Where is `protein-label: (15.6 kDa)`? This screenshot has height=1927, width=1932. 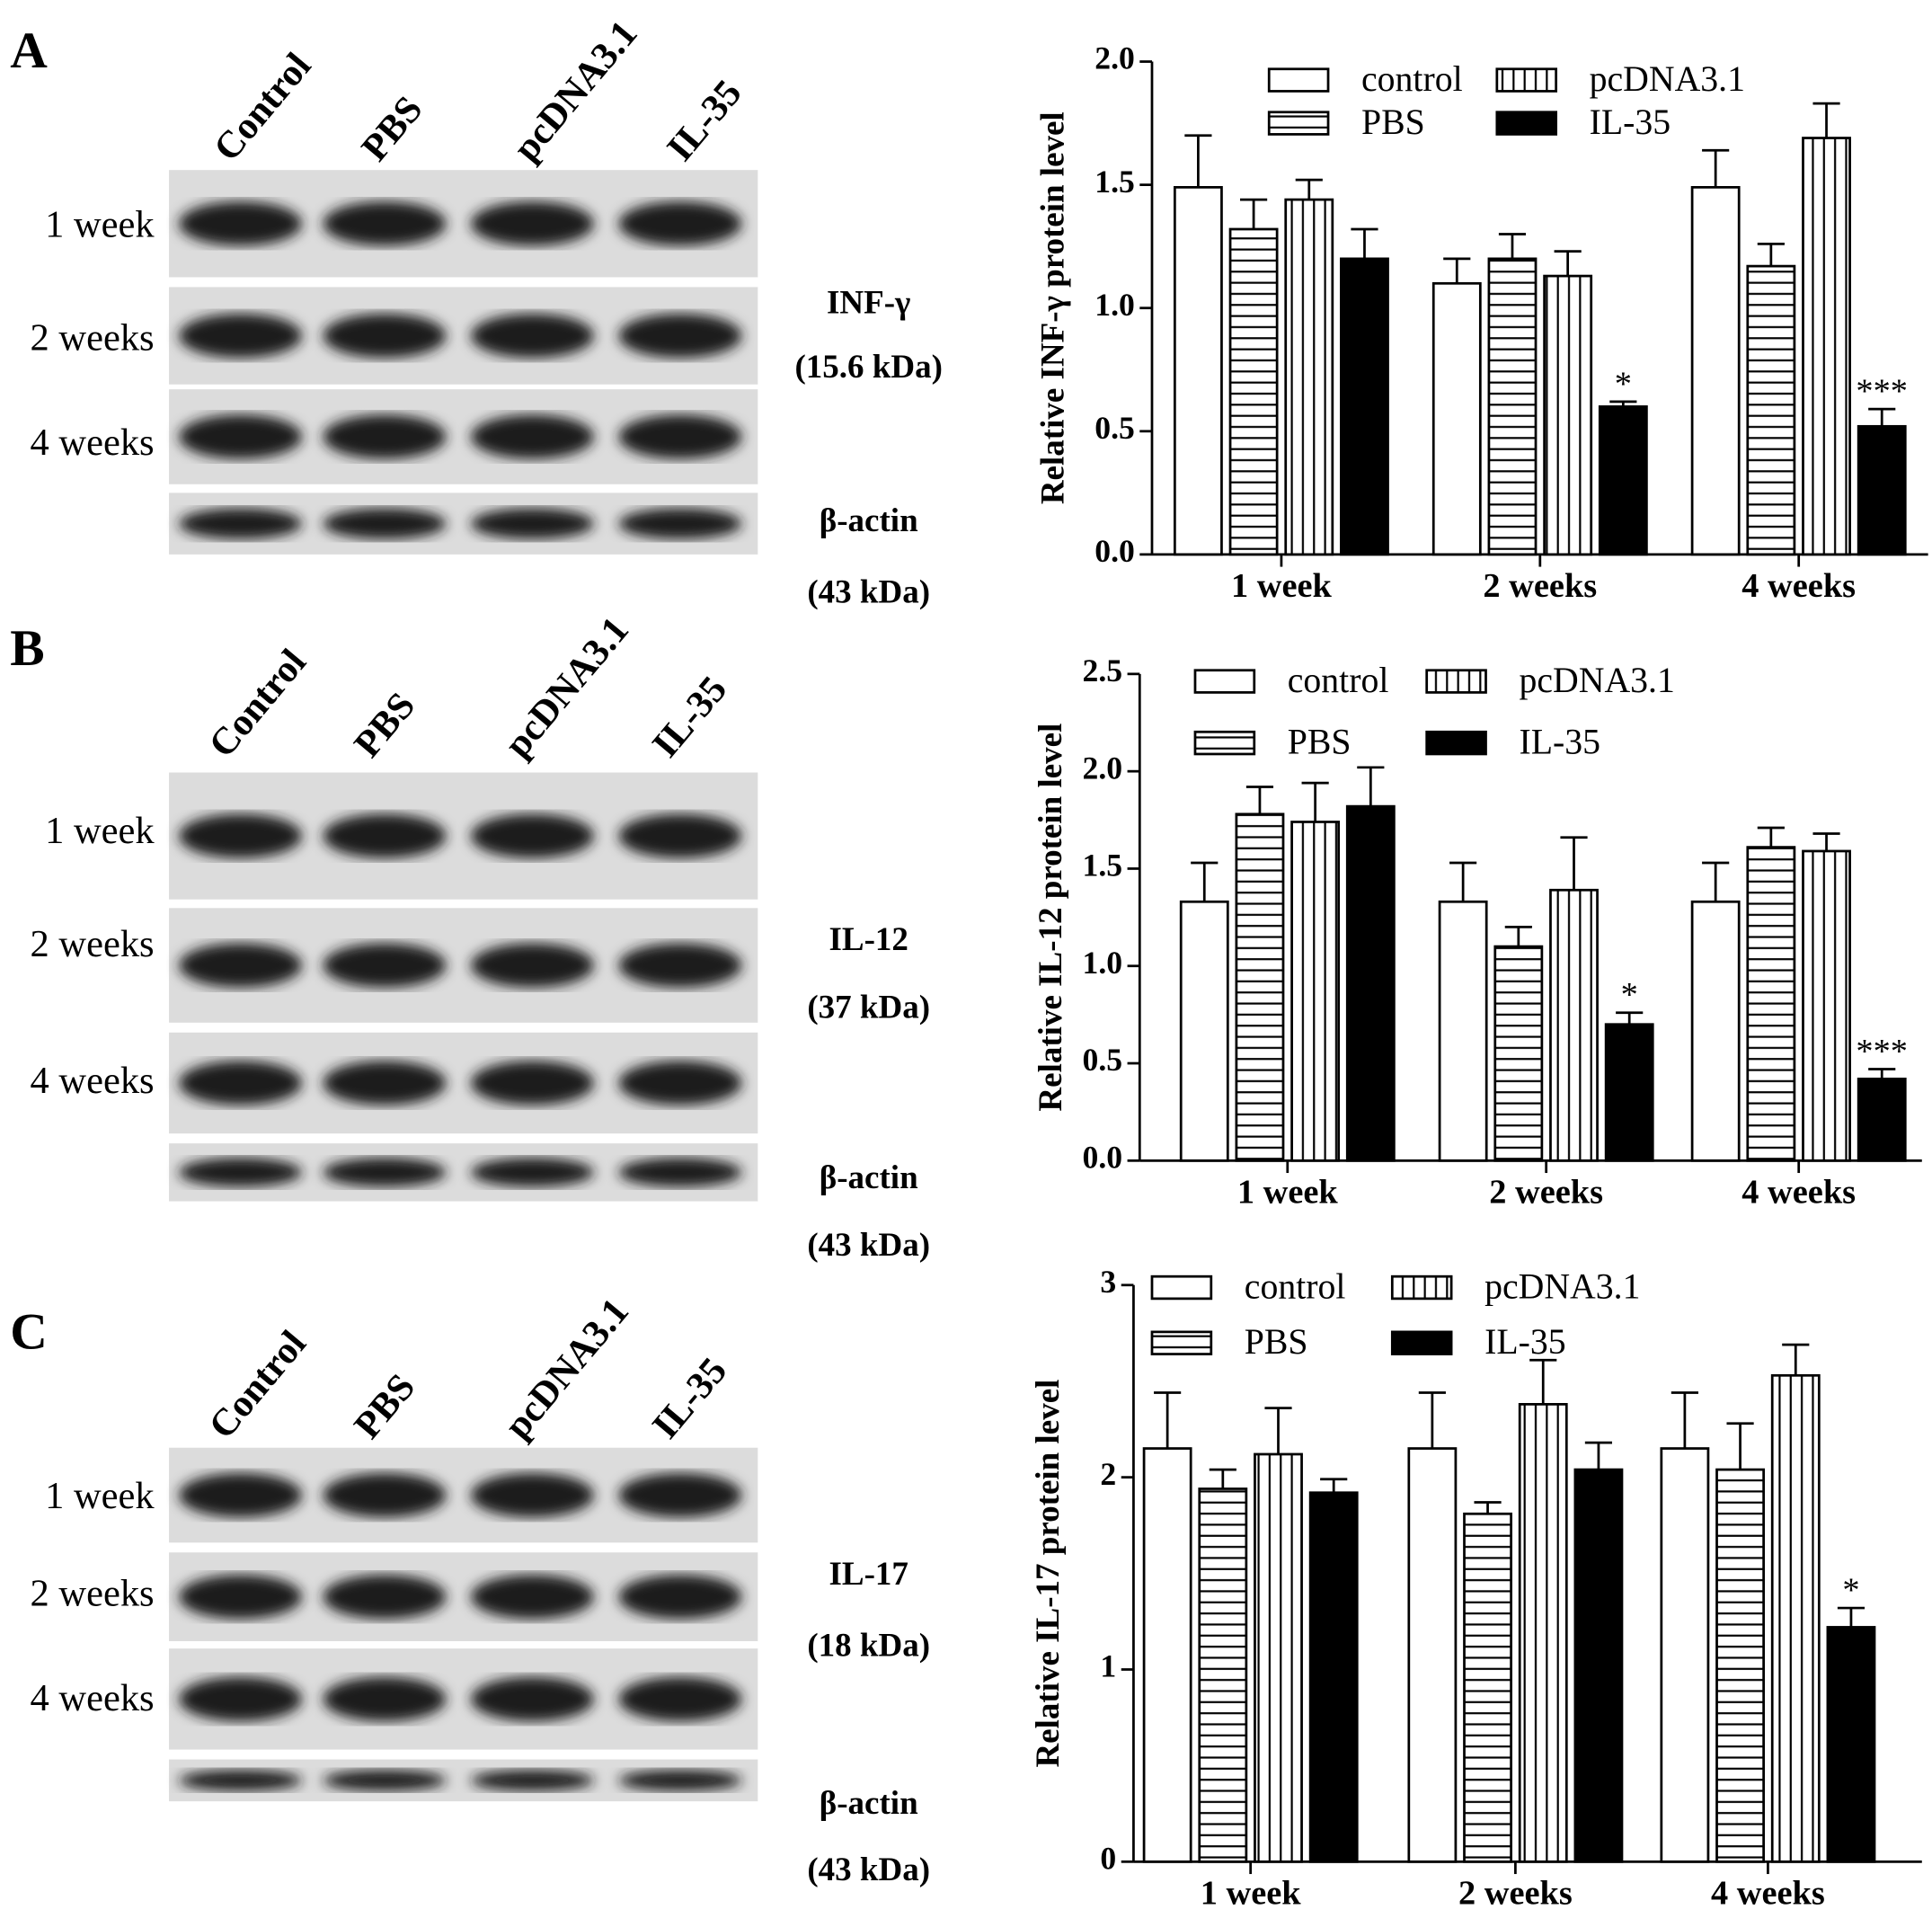
protein-label: (15.6 kDa) is located at coordinates (868, 367).